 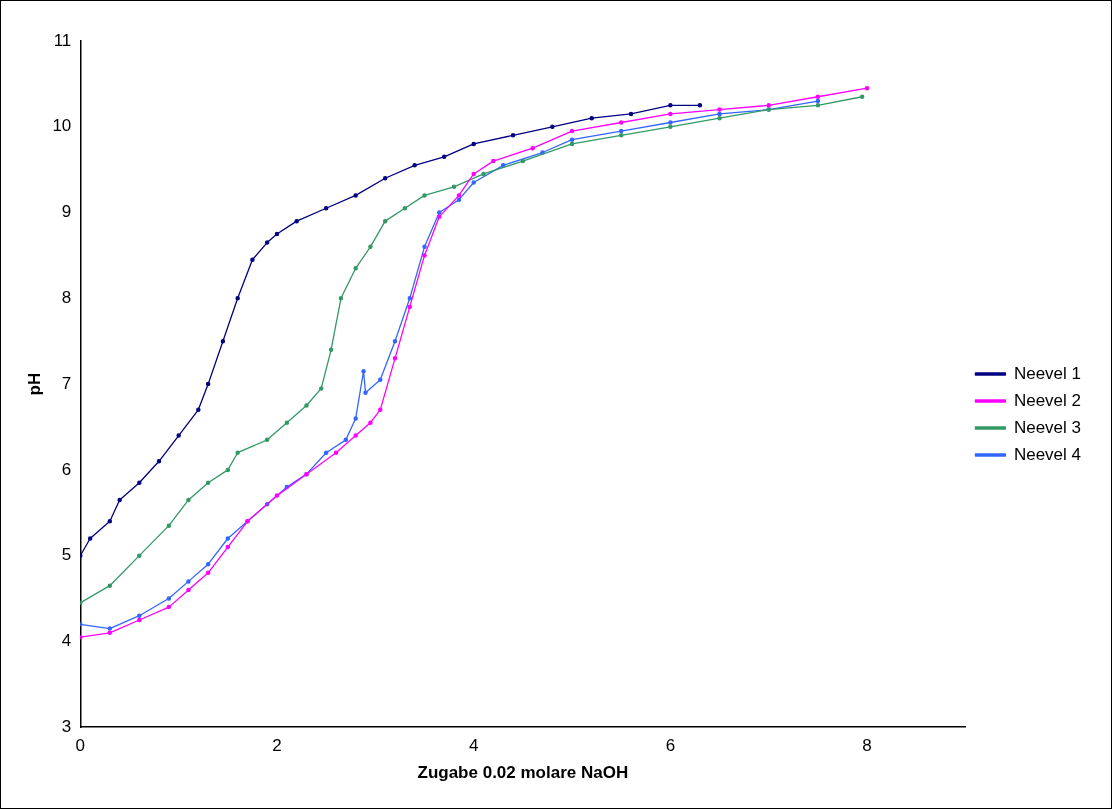 I want to click on legend-label: Neevel 4, so click(x=1047, y=454).